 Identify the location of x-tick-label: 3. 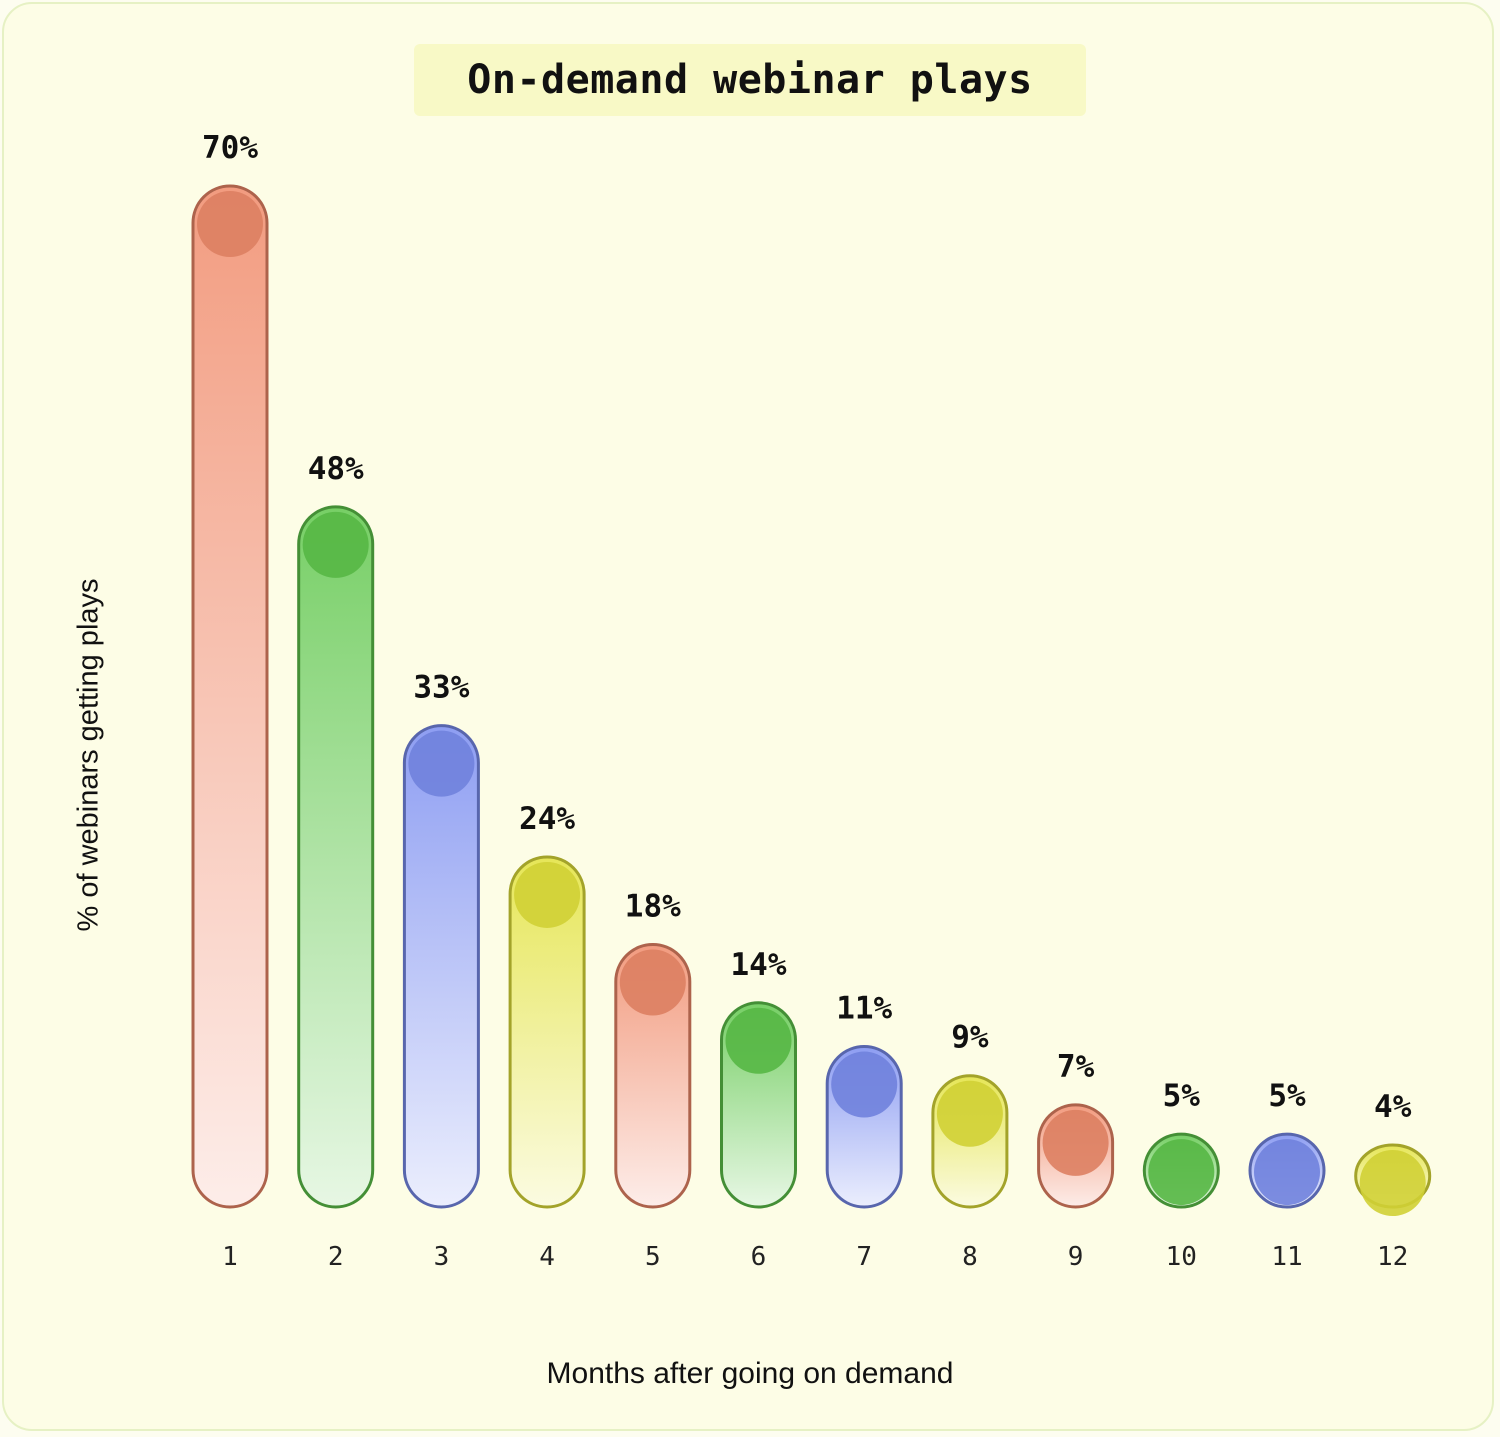
(442, 1257).